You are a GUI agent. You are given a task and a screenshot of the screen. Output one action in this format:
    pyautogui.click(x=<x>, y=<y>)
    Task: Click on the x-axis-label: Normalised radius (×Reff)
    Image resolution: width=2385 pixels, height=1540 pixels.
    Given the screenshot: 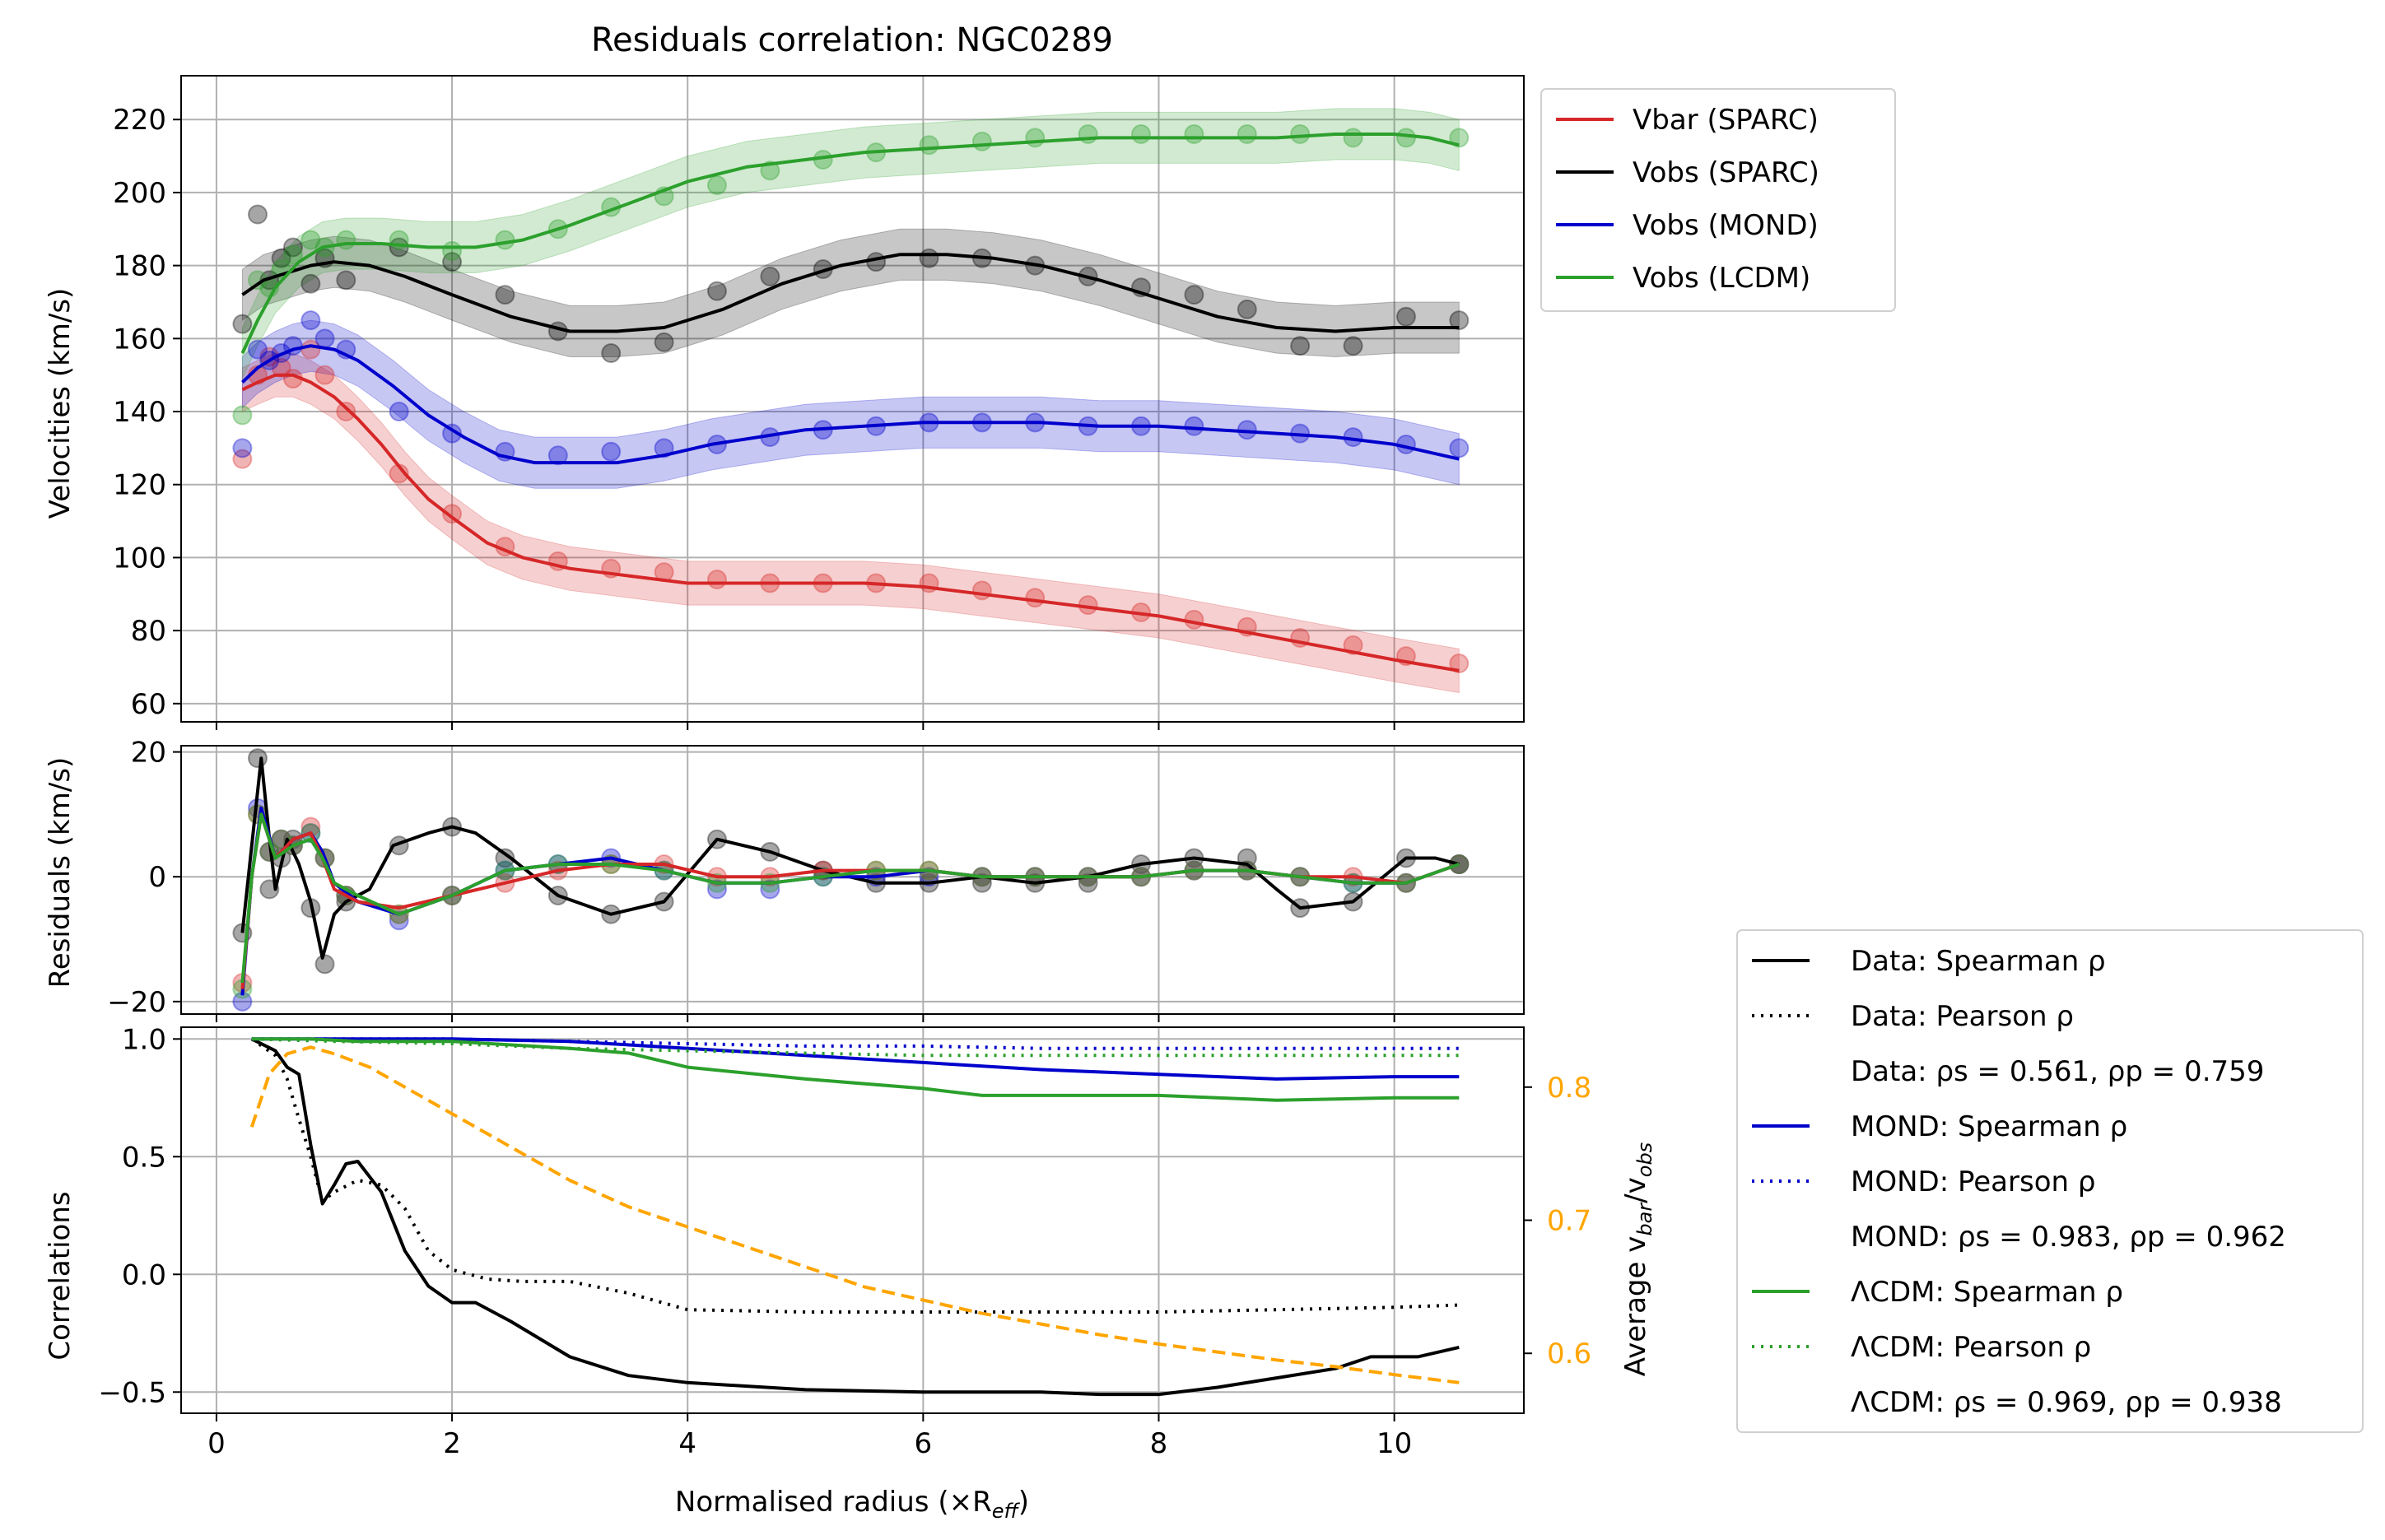 What is the action you would take?
    pyautogui.click(x=852, y=1504)
    